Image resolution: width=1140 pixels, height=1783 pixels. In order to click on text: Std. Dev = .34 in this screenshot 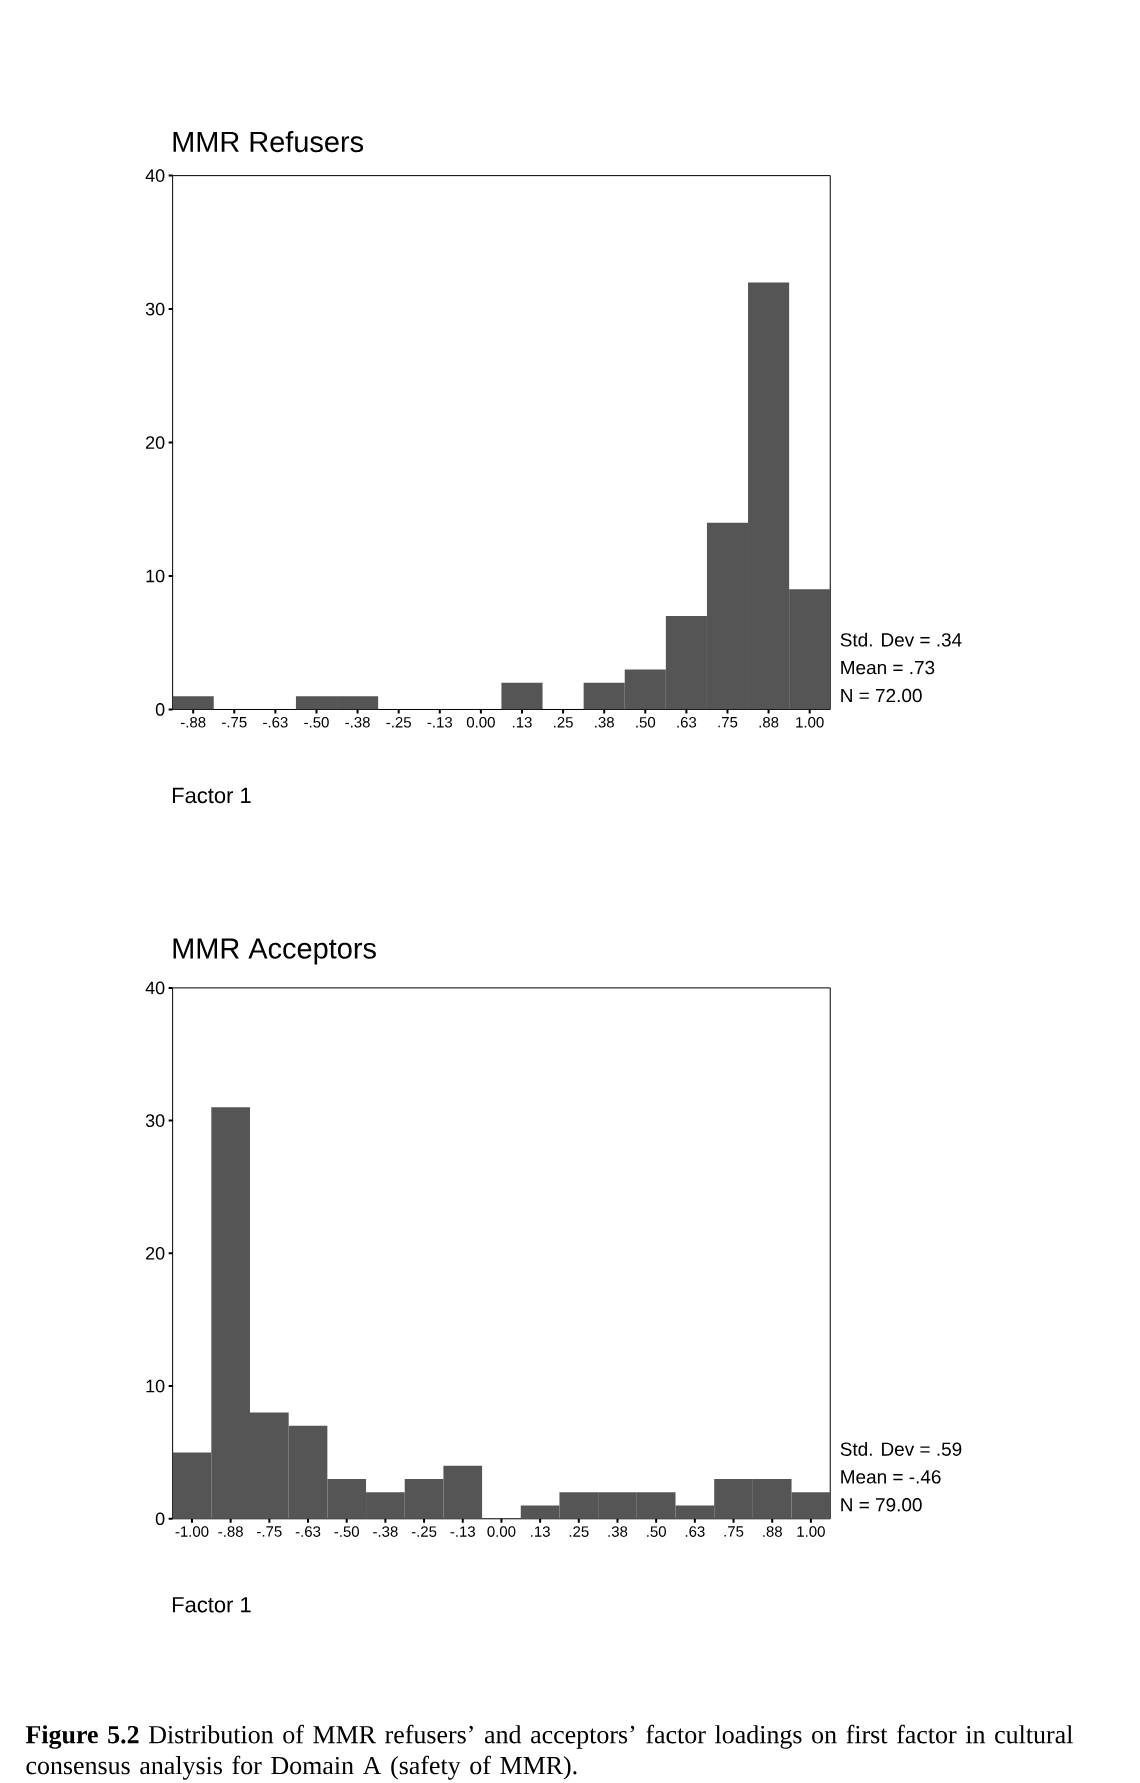, I will do `click(901, 639)`.